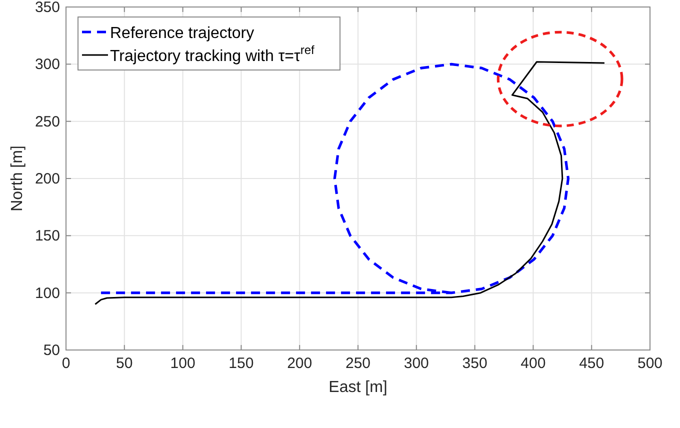 Image resolution: width=680 pixels, height=428 pixels. I want to click on legend-label: Reference trajectory, so click(182, 33).